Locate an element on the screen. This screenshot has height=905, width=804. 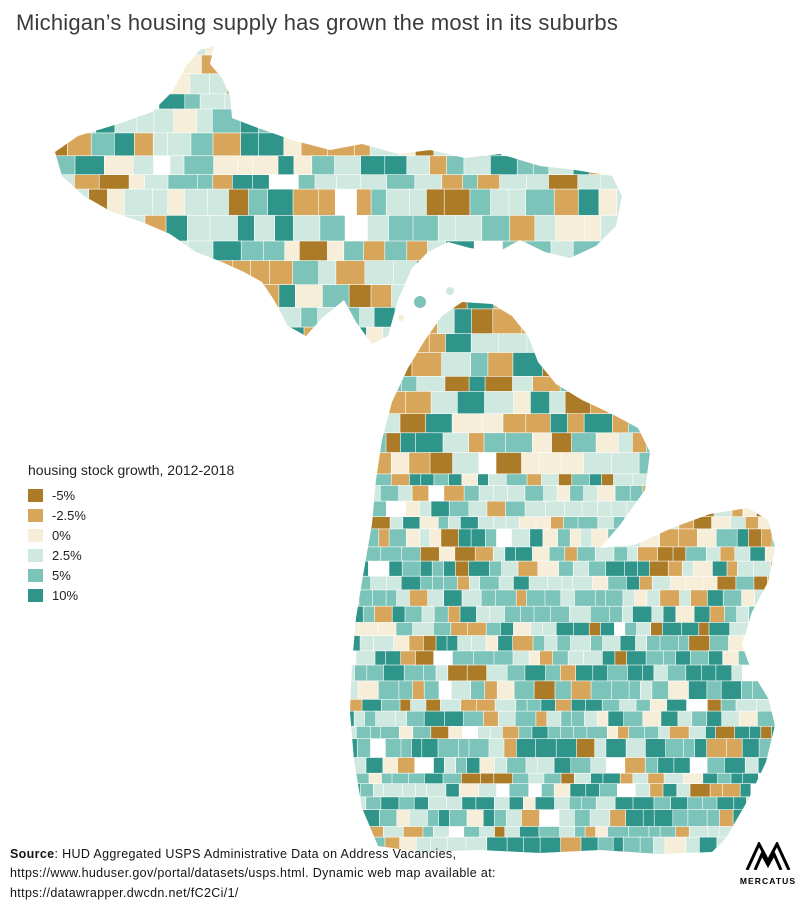
legend-item: 2.5% is located at coordinates (131, 555).